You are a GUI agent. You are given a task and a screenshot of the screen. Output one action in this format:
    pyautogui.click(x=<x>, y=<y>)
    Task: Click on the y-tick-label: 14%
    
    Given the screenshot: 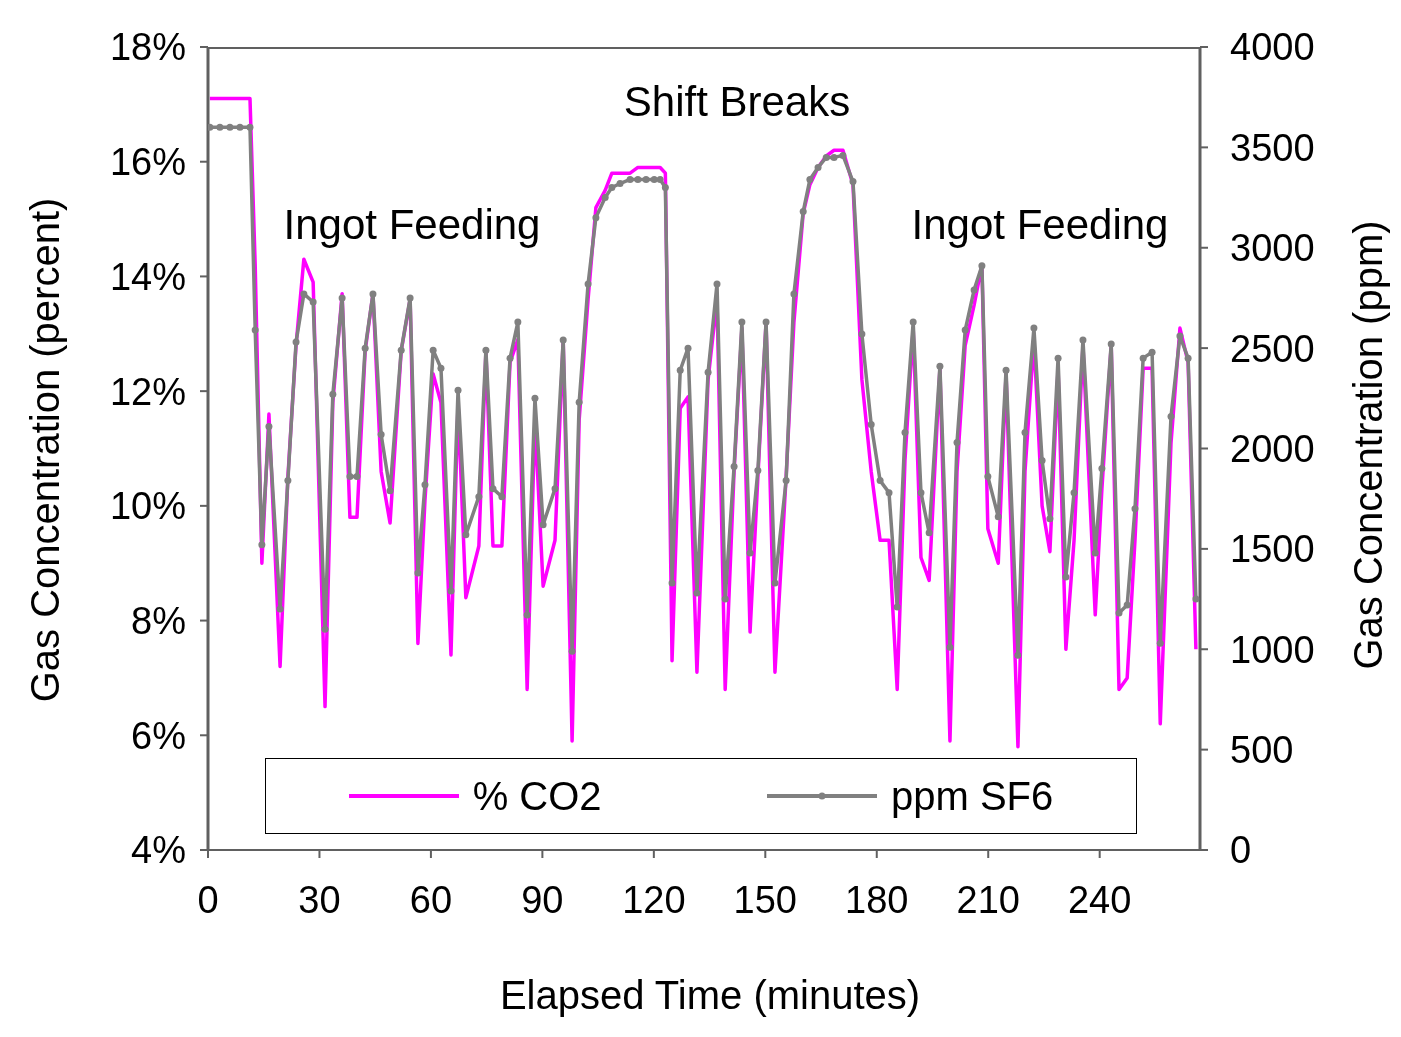 What is the action you would take?
    pyautogui.click(x=147, y=276)
    